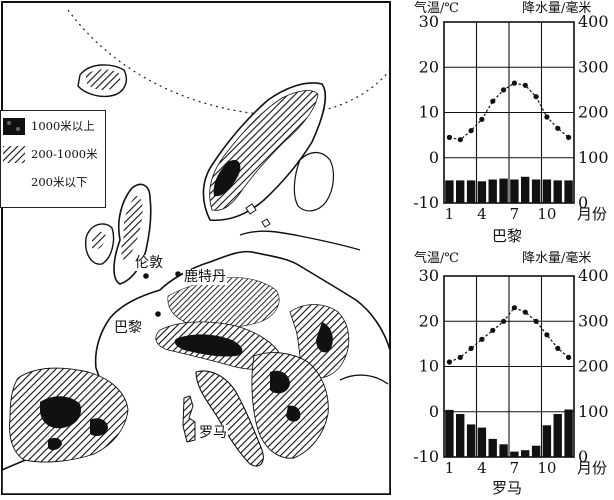  What do you see at coordinates (99, 240) in the screenshot?
I see `ireland-uplands` at bounding box center [99, 240].